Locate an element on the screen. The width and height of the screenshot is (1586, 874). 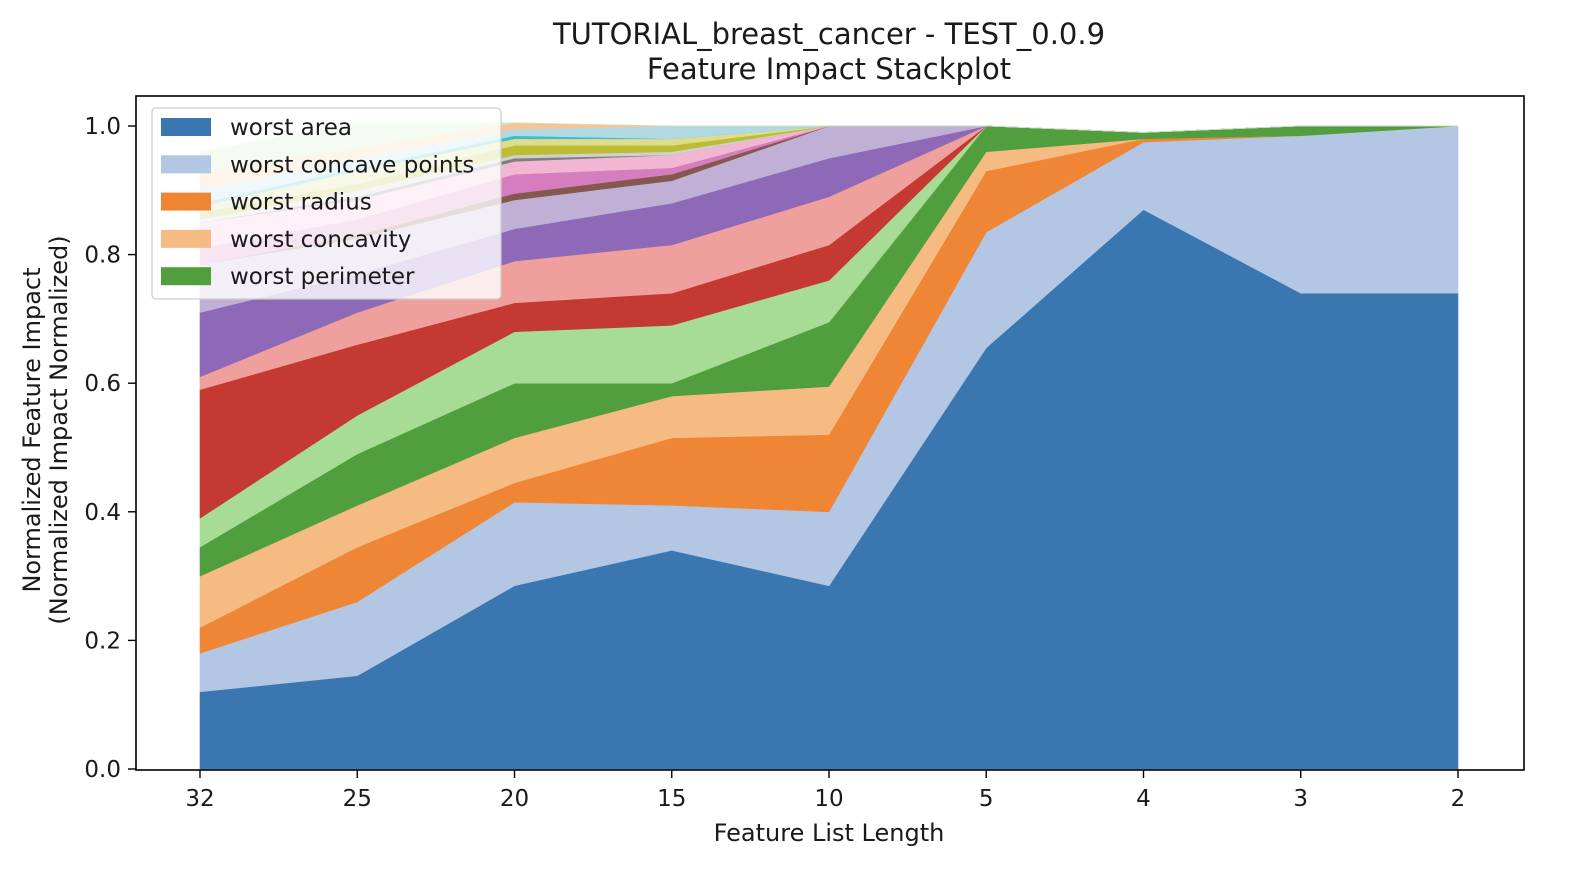
y-tick-label: 0.0 is located at coordinates (102, 770).